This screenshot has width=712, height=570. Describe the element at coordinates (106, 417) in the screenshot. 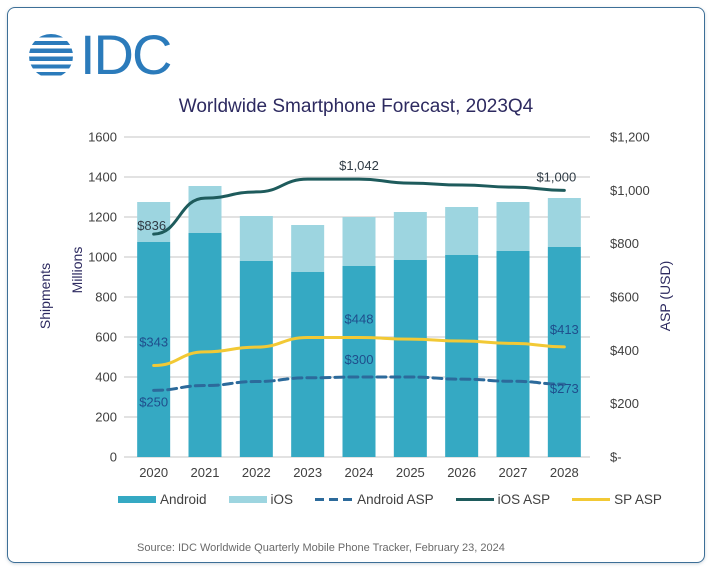

I see `y-left-tick-label: 200` at that location.